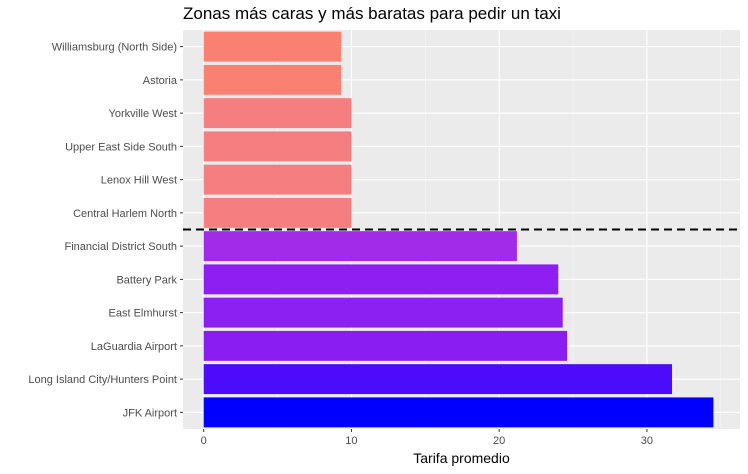 The height and width of the screenshot is (474, 748). Describe the element at coordinates (121, 247) in the screenshot. I see `y-tick-label: Financial District South` at that location.